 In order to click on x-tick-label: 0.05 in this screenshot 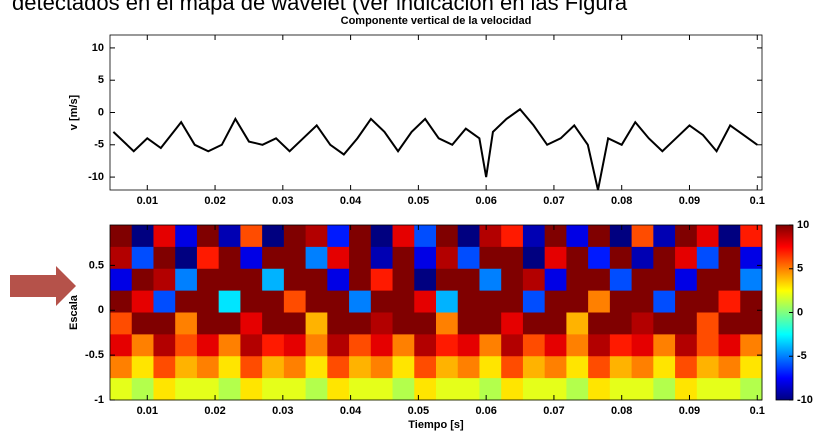, I will do `click(418, 201)`.